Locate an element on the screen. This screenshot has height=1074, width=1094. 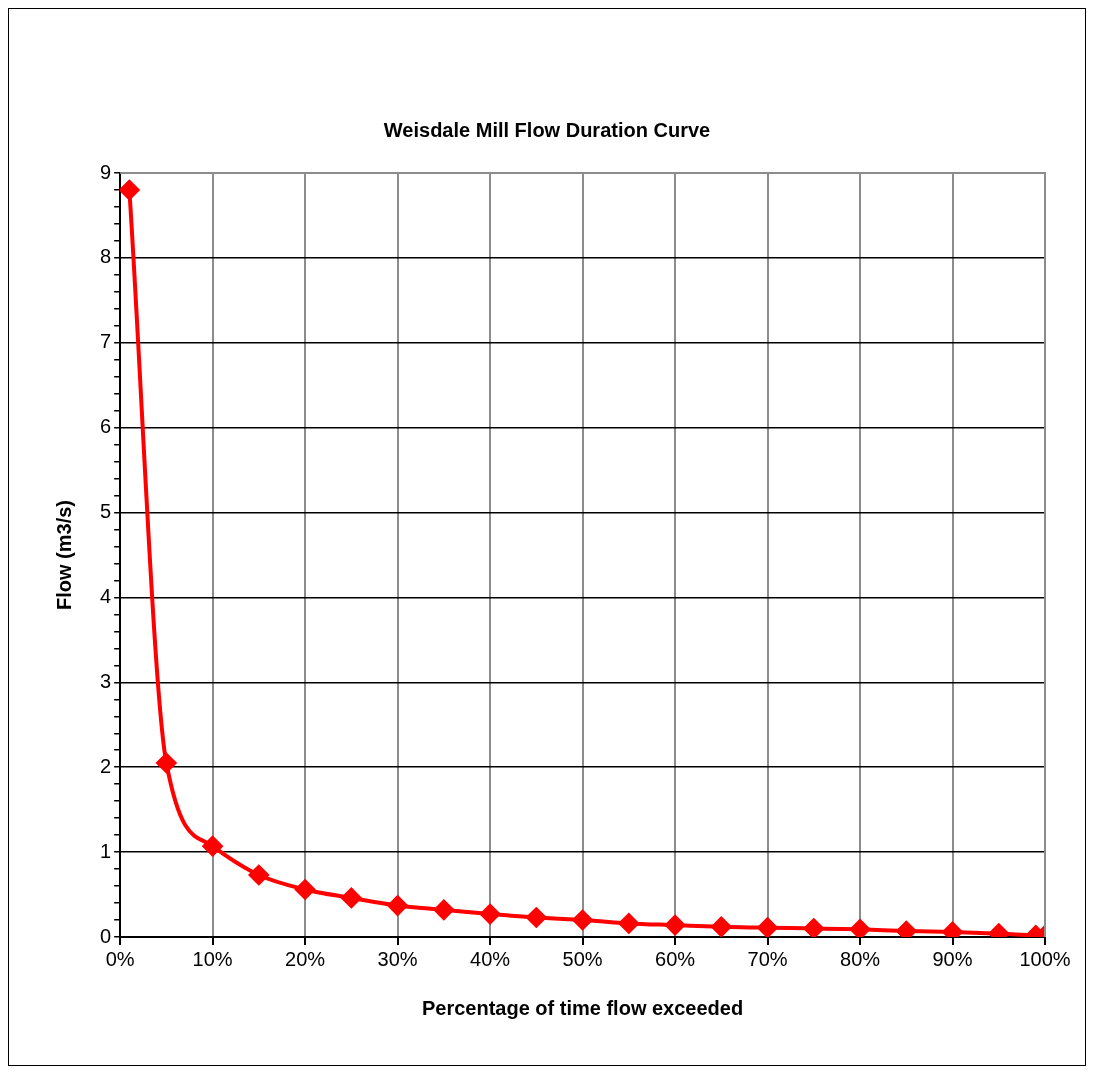
x-tick-label: 100% is located at coordinates (1045, 958).